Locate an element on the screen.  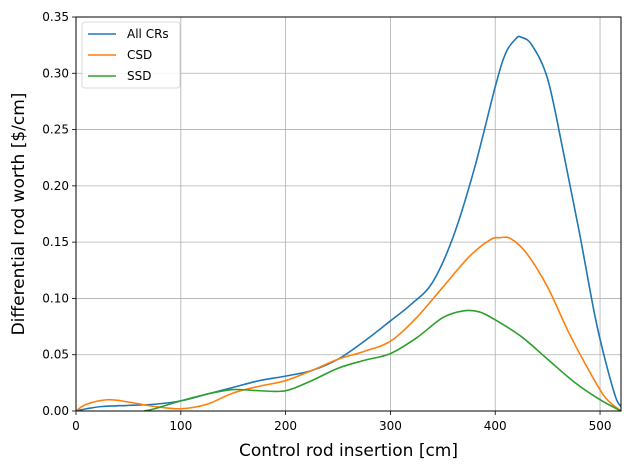
y-tick-label: 0.25 is located at coordinates (55, 130).